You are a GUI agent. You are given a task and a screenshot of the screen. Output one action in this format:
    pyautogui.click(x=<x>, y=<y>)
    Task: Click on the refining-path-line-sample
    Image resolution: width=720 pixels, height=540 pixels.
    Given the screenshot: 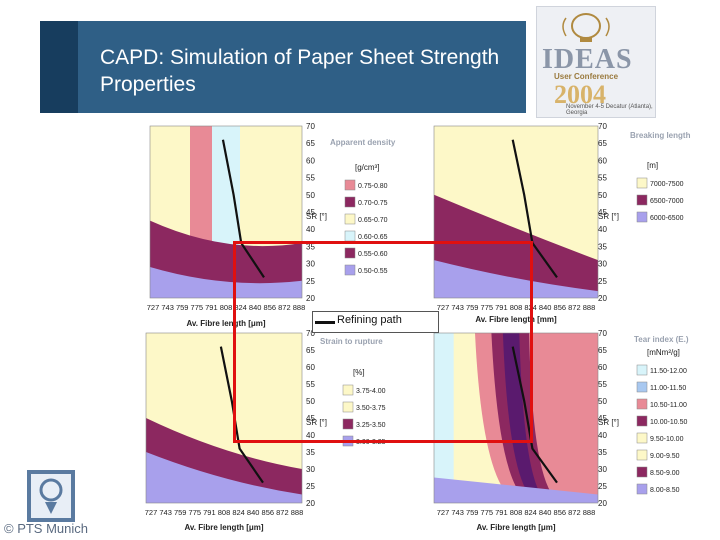 What is the action you would take?
    pyautogui.click(x=325, y=322)
    